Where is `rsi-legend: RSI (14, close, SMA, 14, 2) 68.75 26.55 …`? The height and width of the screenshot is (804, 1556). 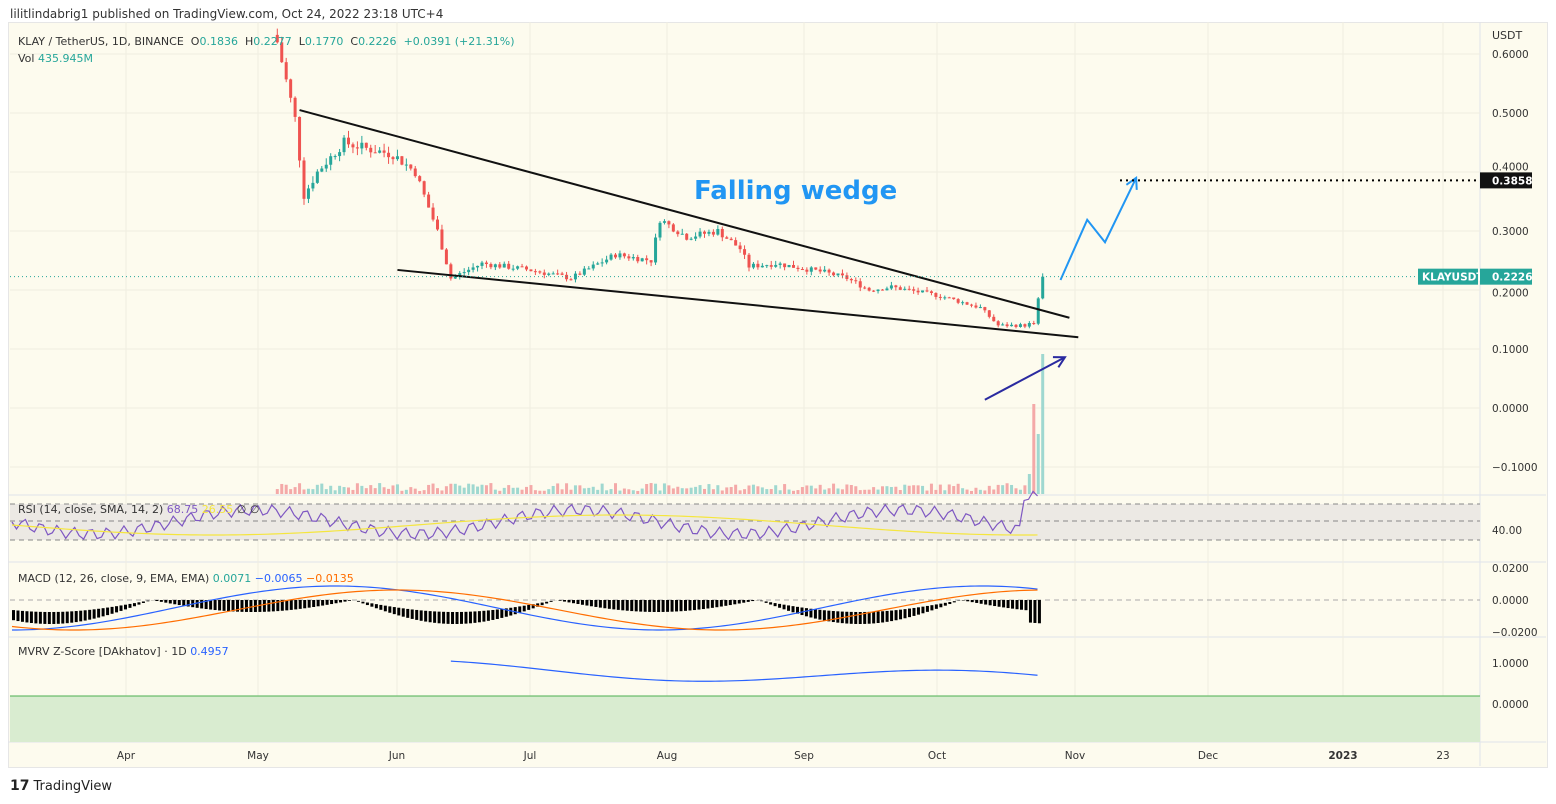
rsi-legend: RSI (14, close, SMA, 14, 2) 68.75 26.55 … is located at coordinates (138, 509).